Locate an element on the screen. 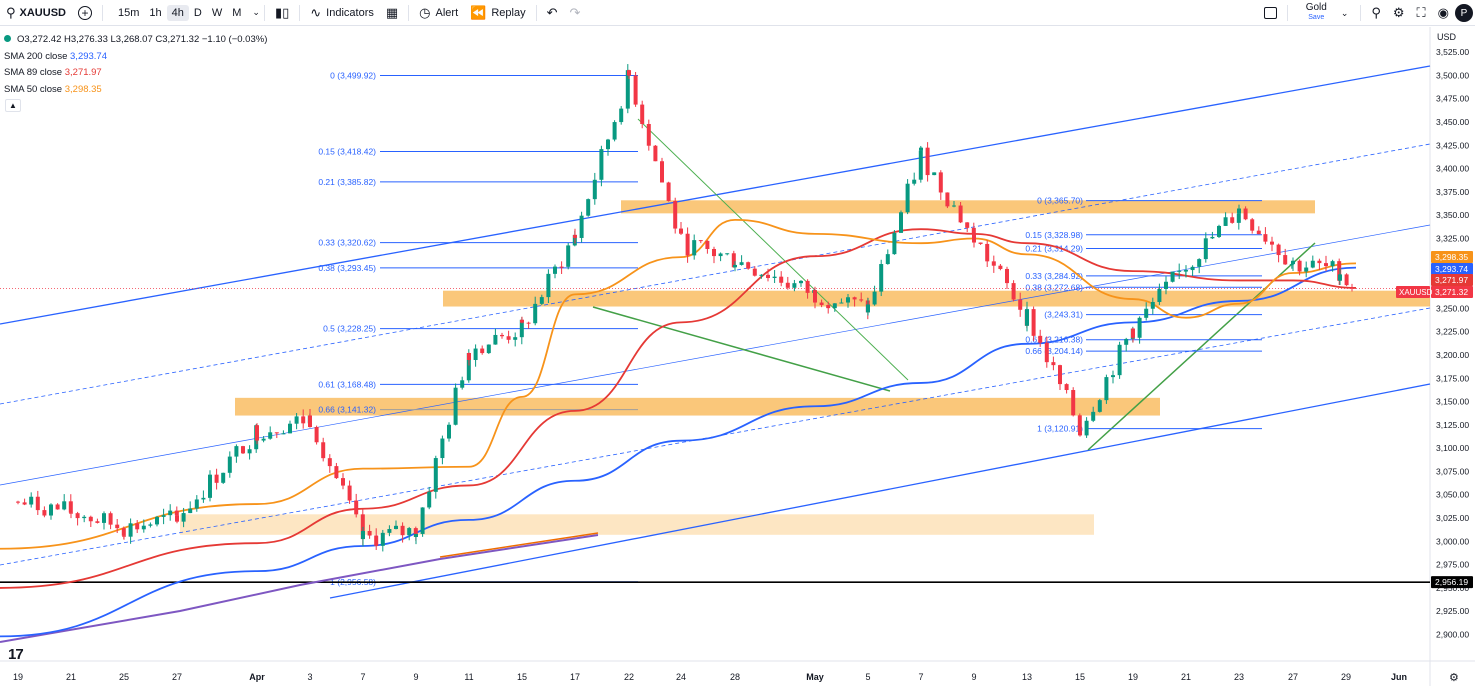 Image resolution: width=1475 pixels, height=686 pixels. interval-w: W is located at coordinates (217, 12).